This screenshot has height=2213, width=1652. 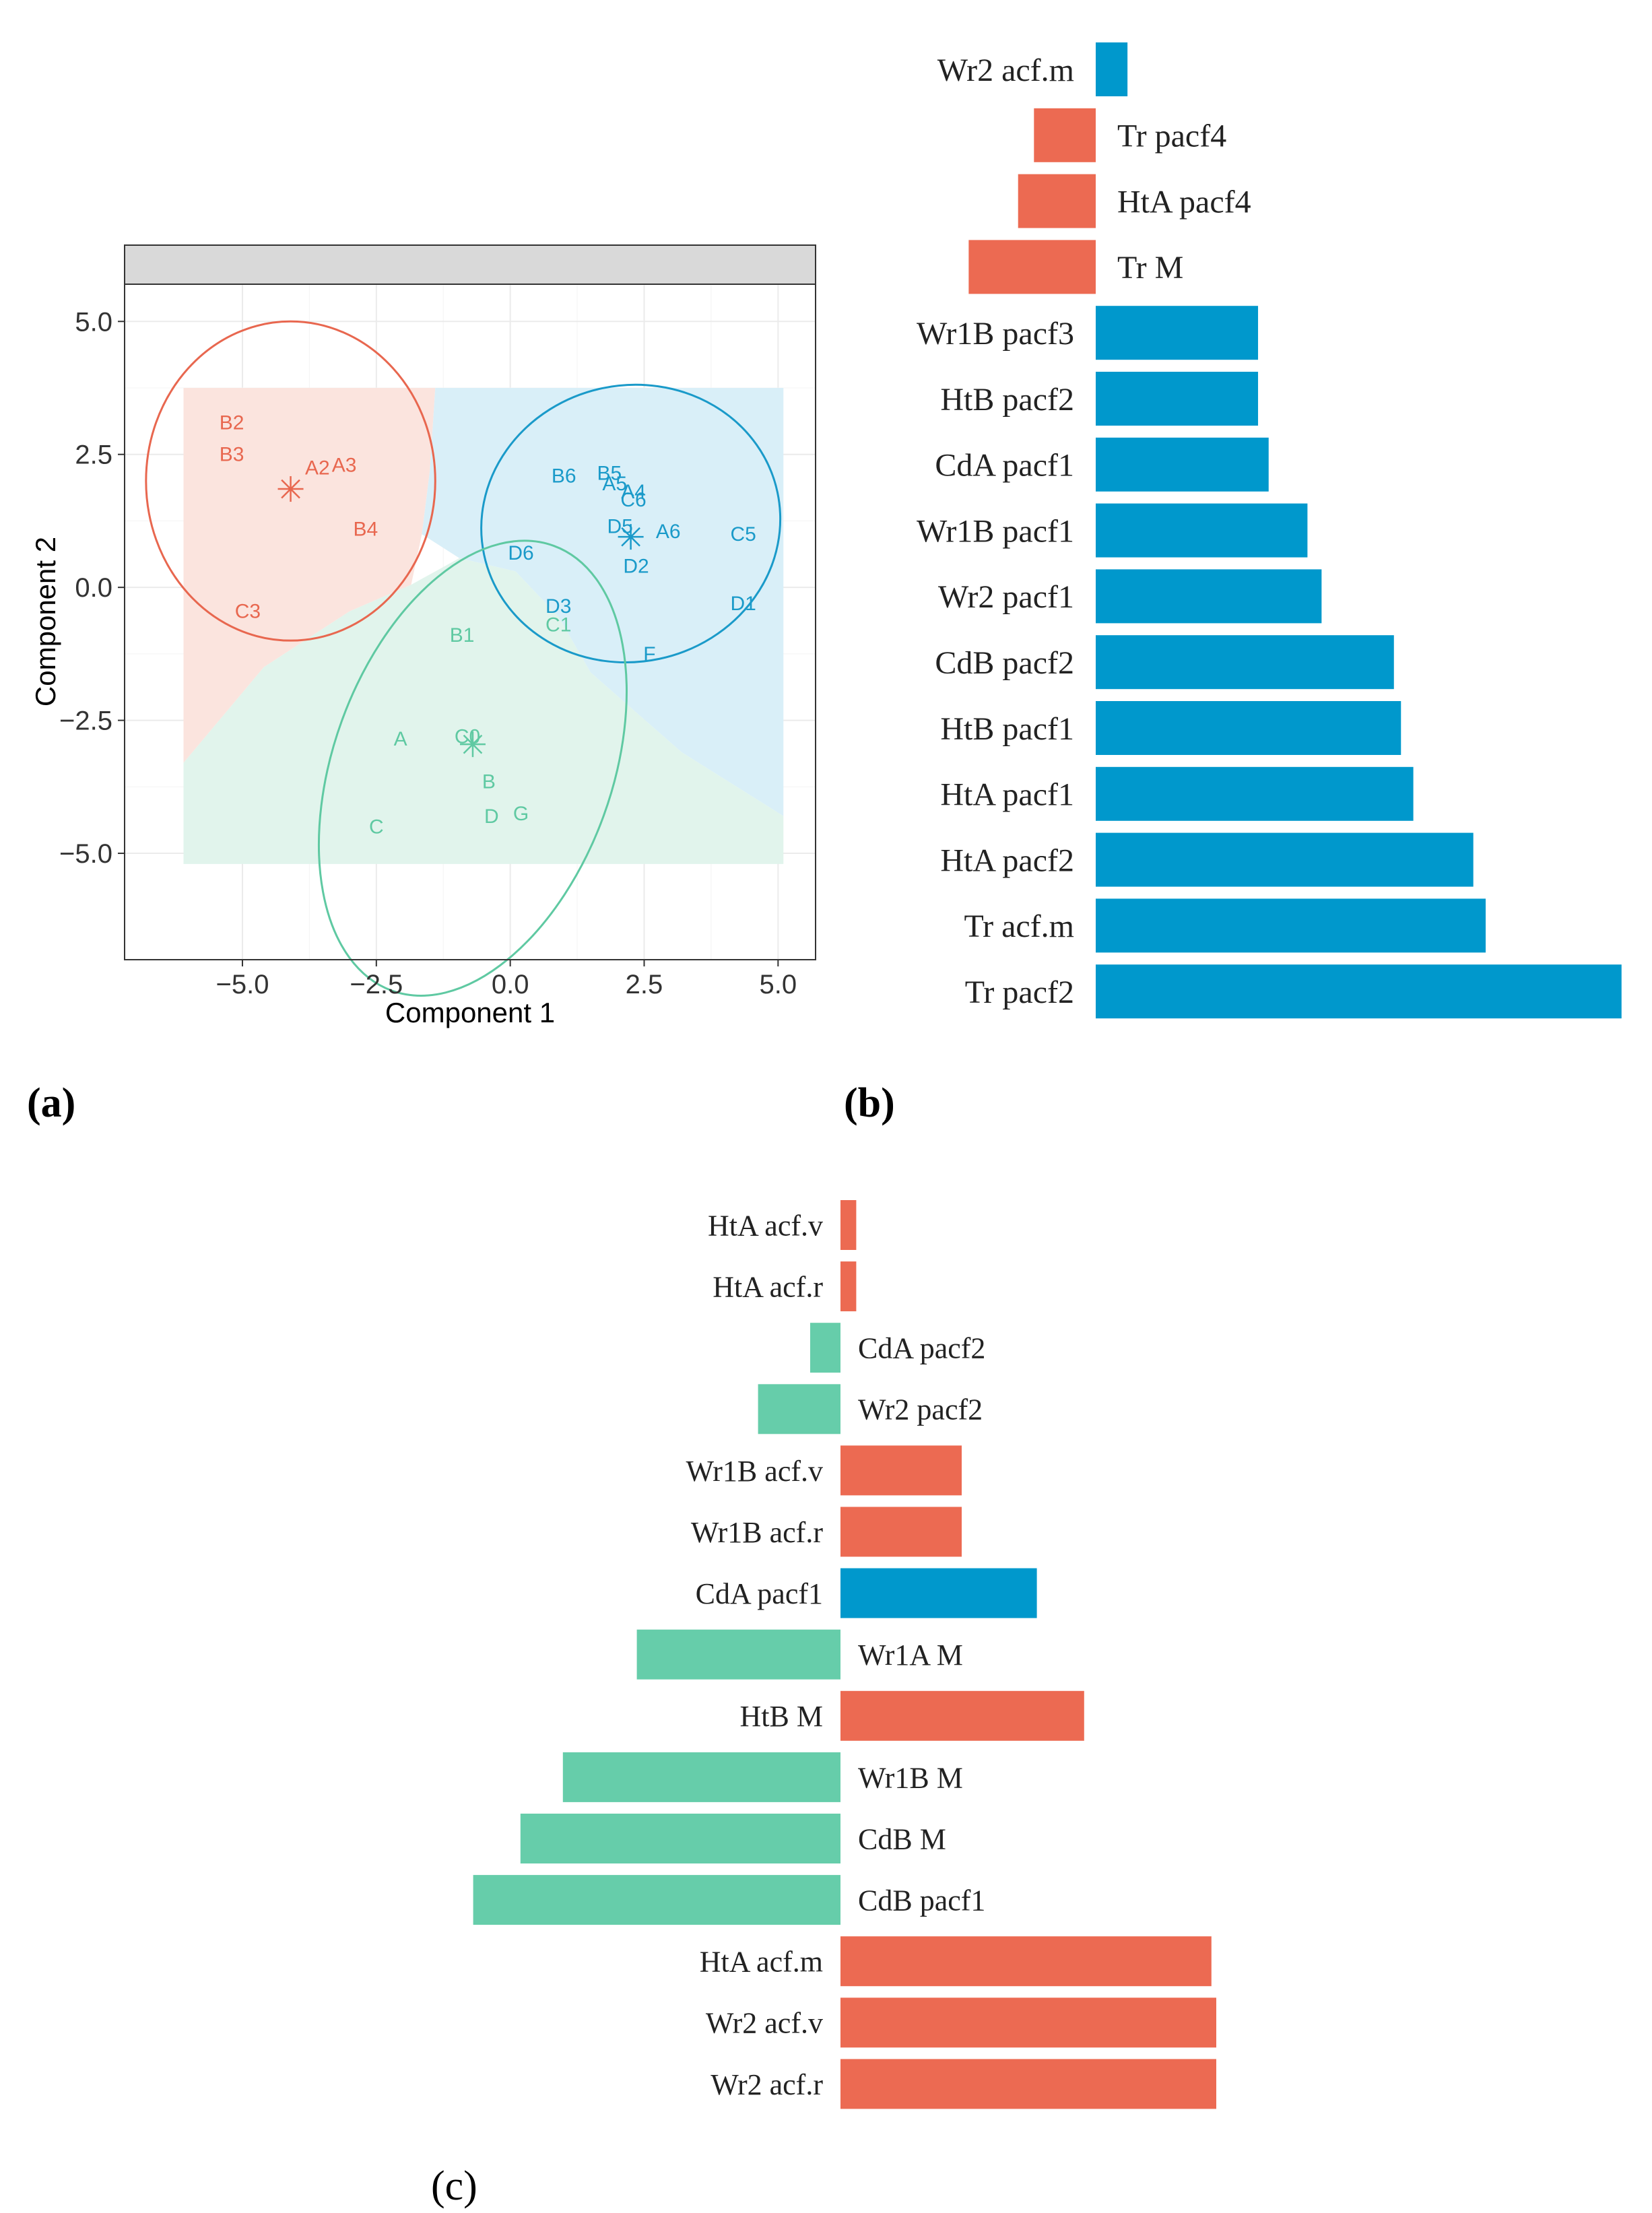 I want to click on y-tick-label: 5.0, so click(x=93, y=322).